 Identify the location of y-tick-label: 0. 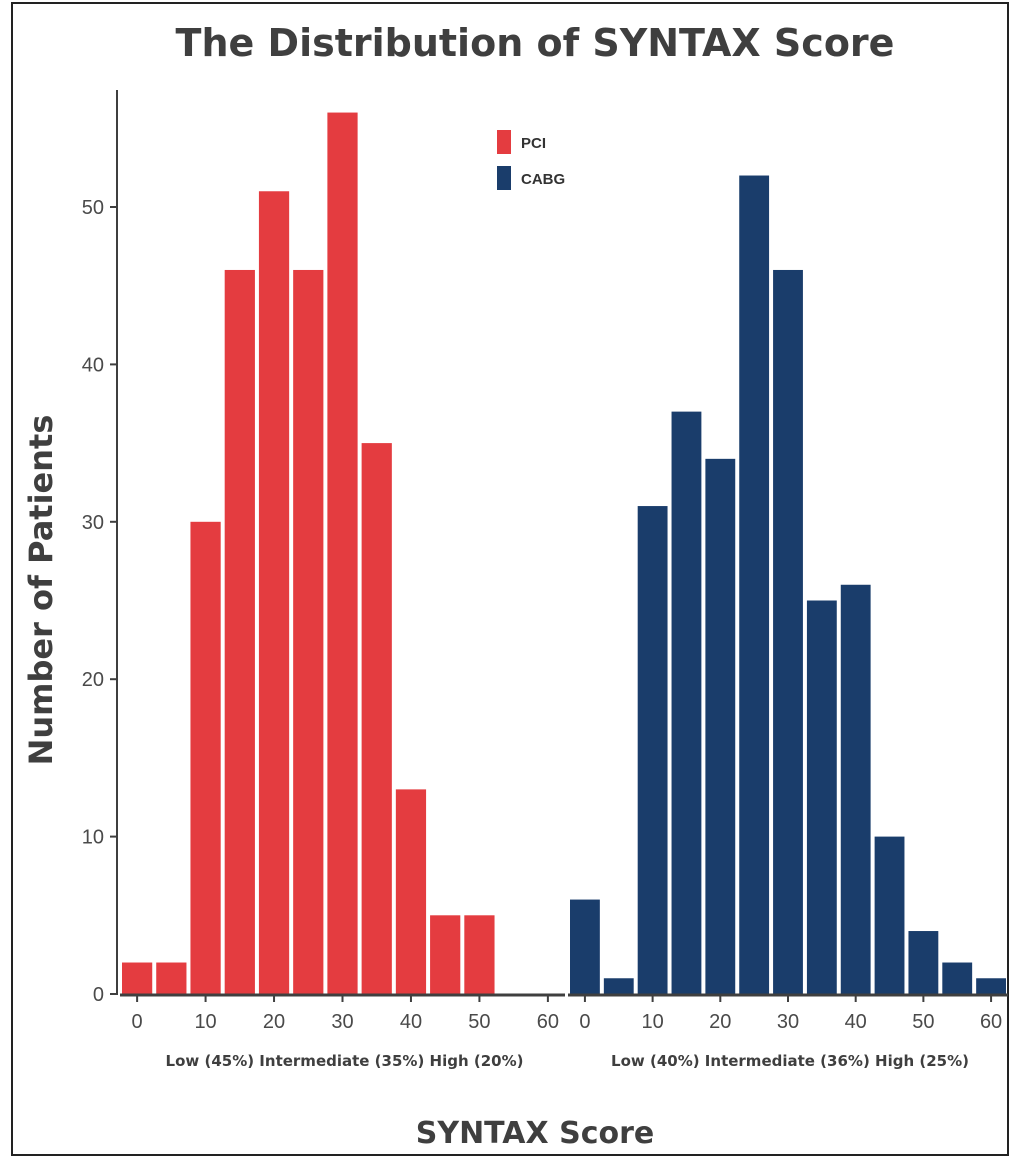
(98, 995).